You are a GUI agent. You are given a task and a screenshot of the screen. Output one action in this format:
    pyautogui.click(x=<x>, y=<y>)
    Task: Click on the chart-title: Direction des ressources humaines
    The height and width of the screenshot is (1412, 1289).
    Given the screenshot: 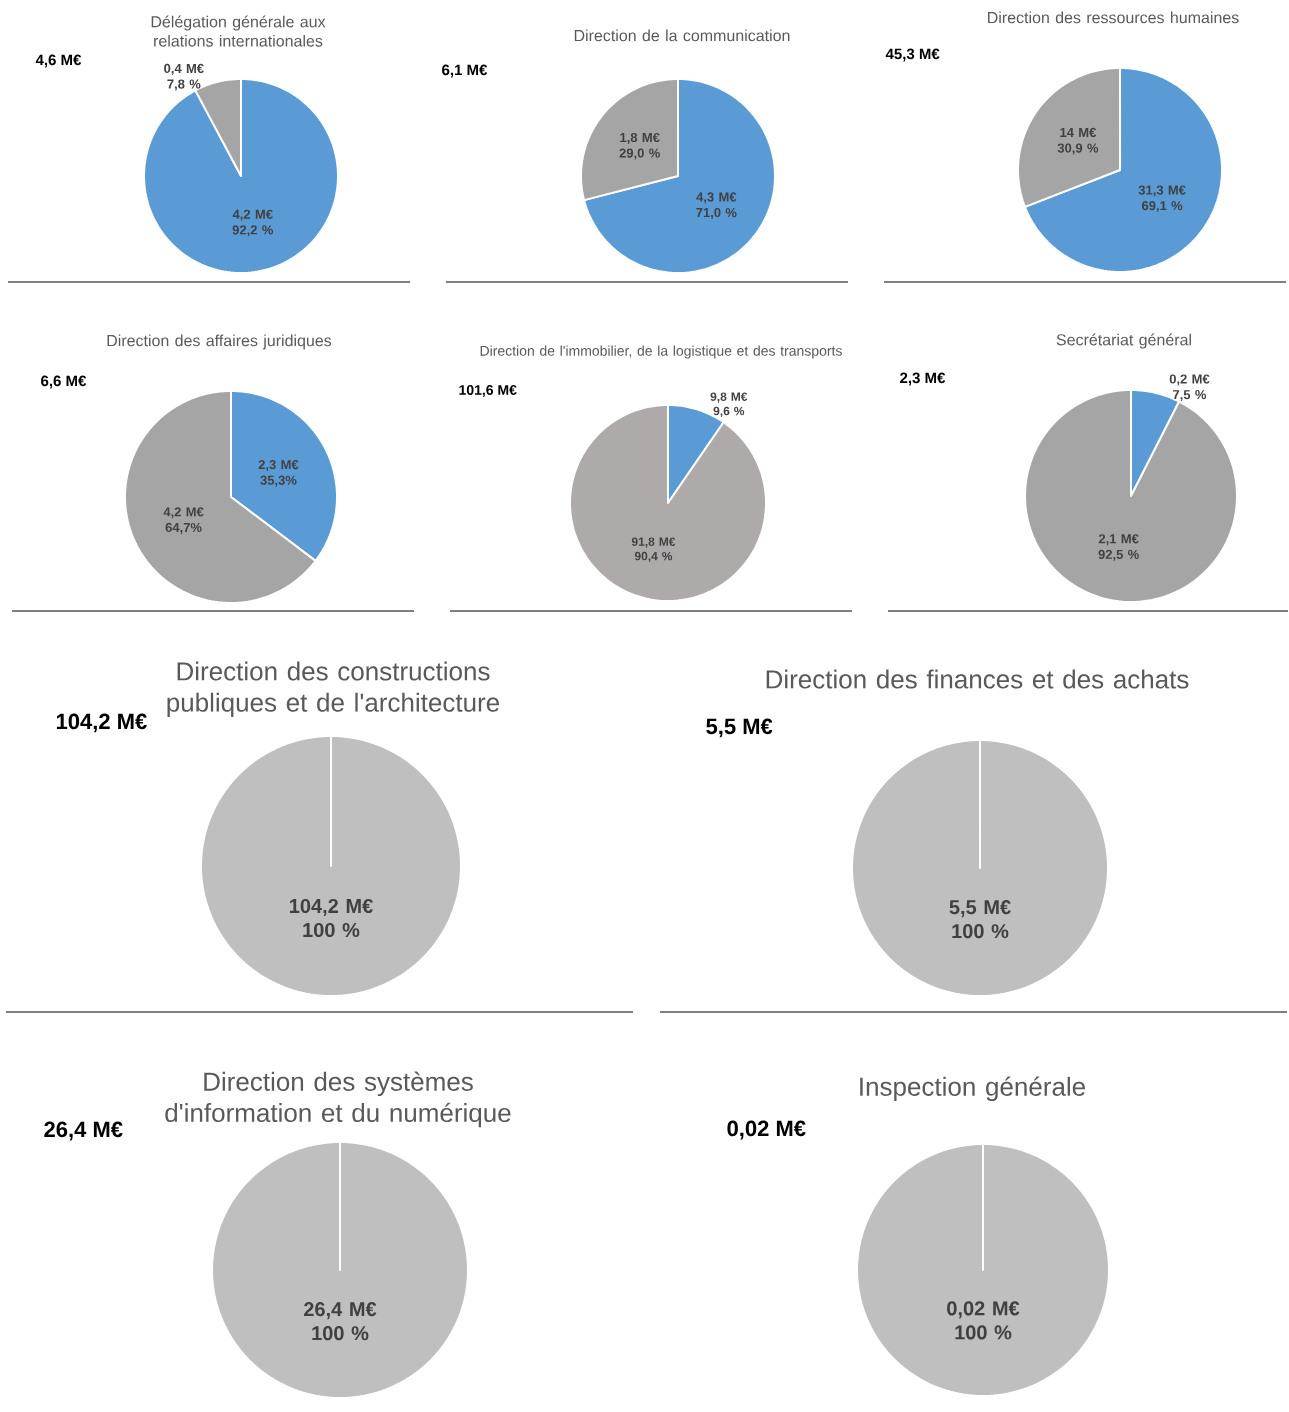 What is the action you would take?
    pyautogui.click(x=1113, y=17)
    